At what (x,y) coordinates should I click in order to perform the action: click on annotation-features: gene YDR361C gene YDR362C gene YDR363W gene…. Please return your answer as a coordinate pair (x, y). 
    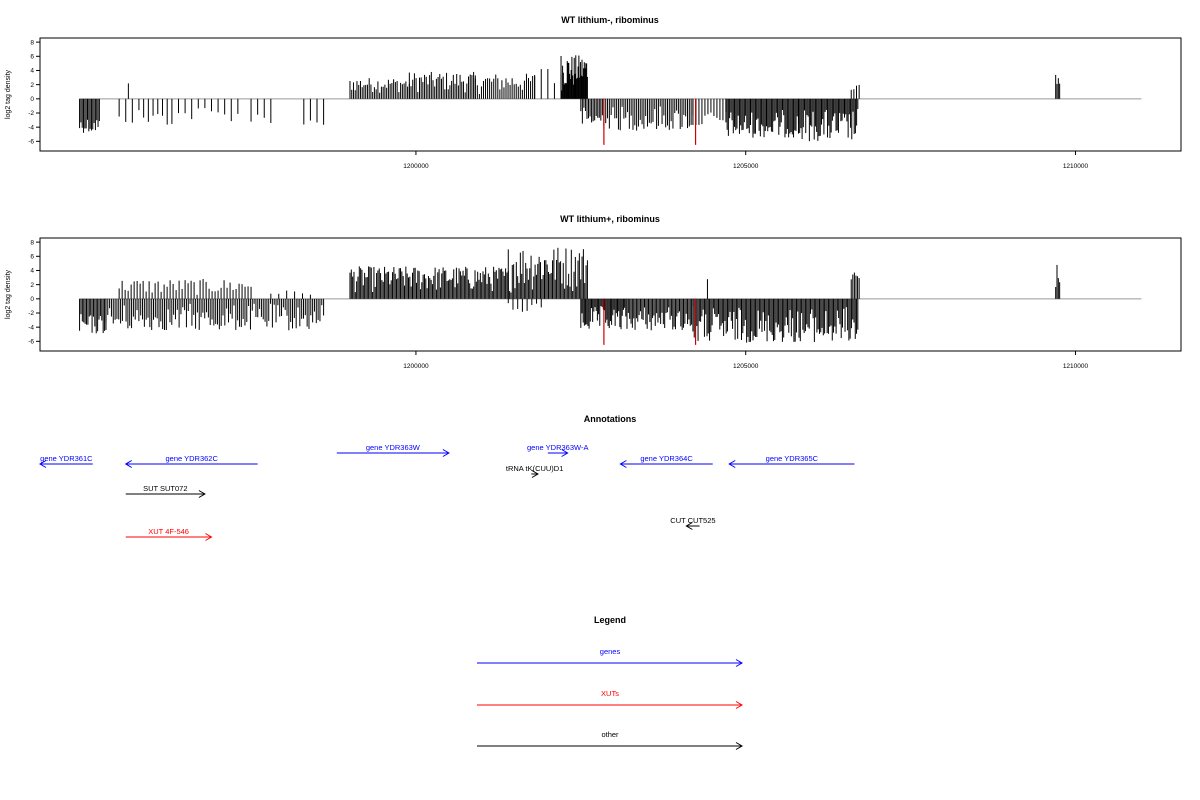
    Looking at the image, I should click on (447, 492).